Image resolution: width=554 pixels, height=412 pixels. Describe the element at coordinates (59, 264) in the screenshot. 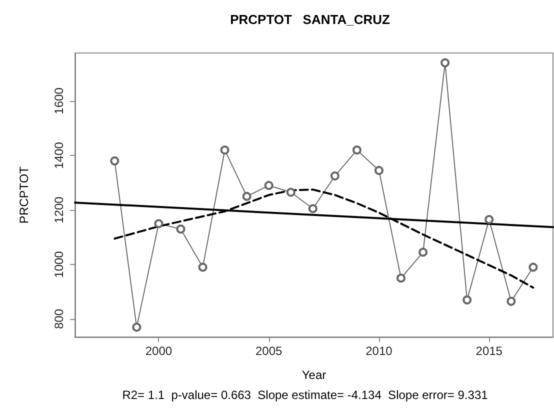

I see `y-tick-label: 1000` at that location.